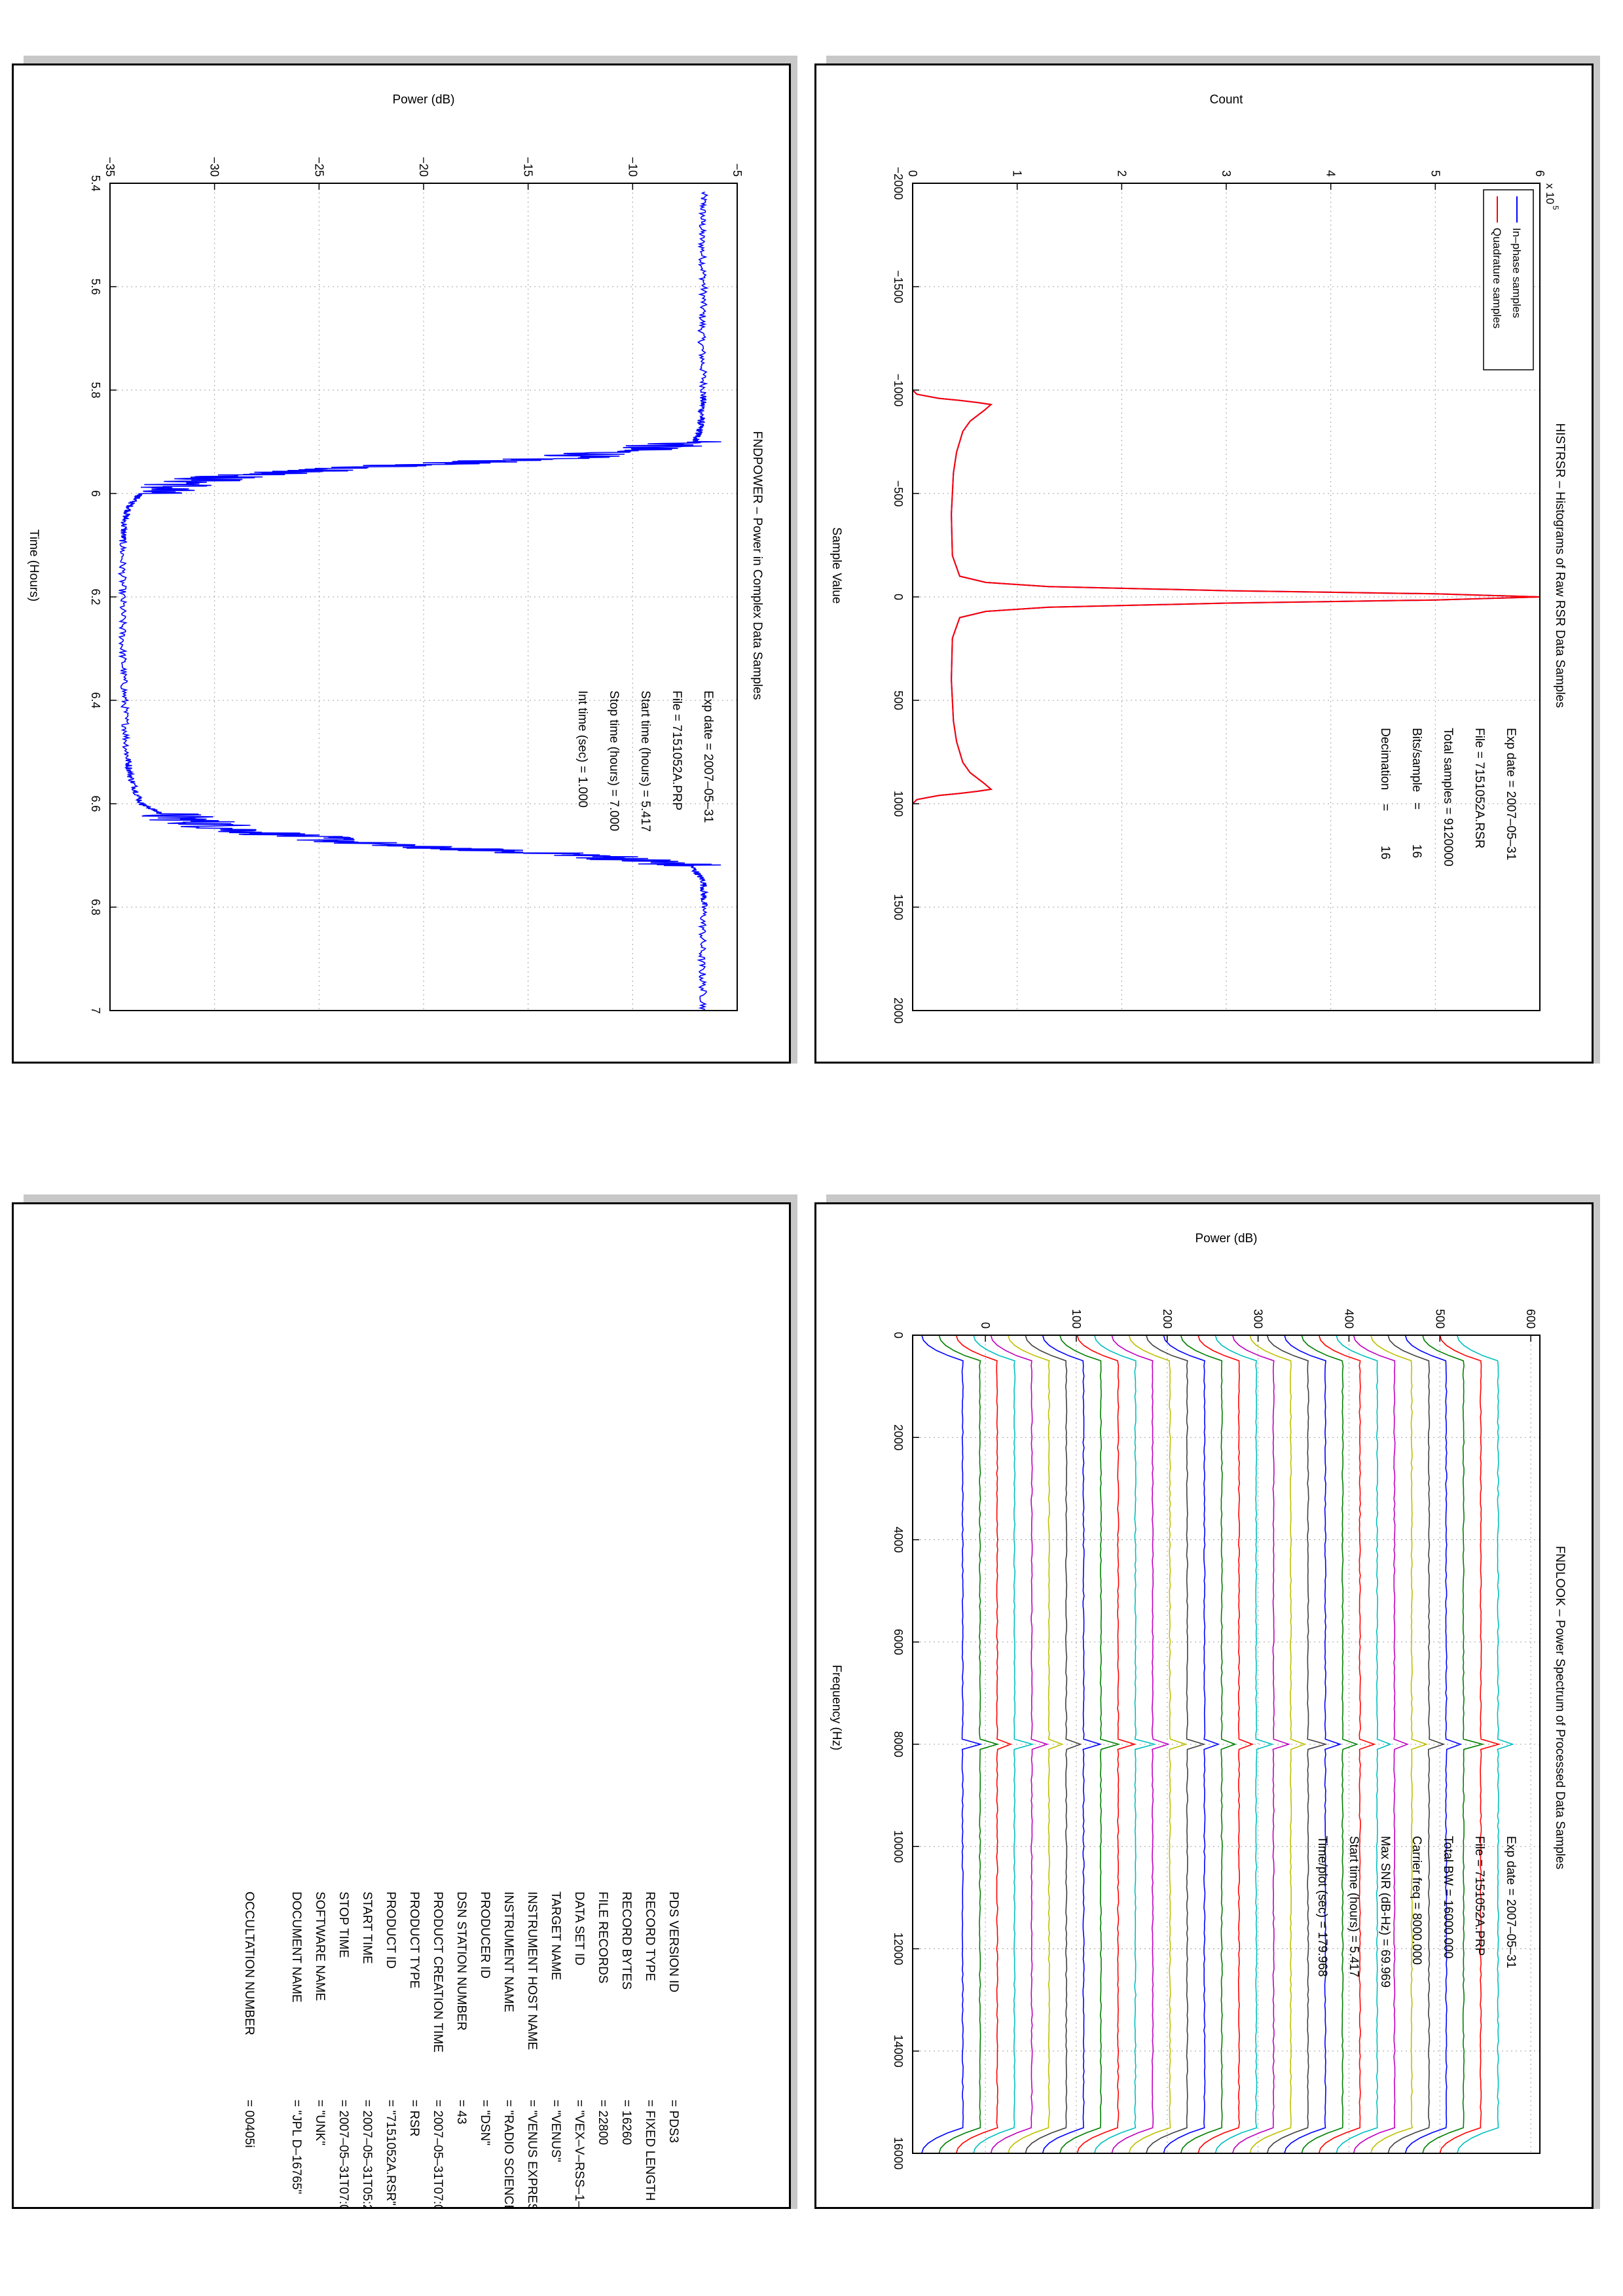 This screenshot has height=2296, width=1623. Describe the element at coordinates (898, 700) in the screenshot. I see `x-tick-label: 500` at that location.